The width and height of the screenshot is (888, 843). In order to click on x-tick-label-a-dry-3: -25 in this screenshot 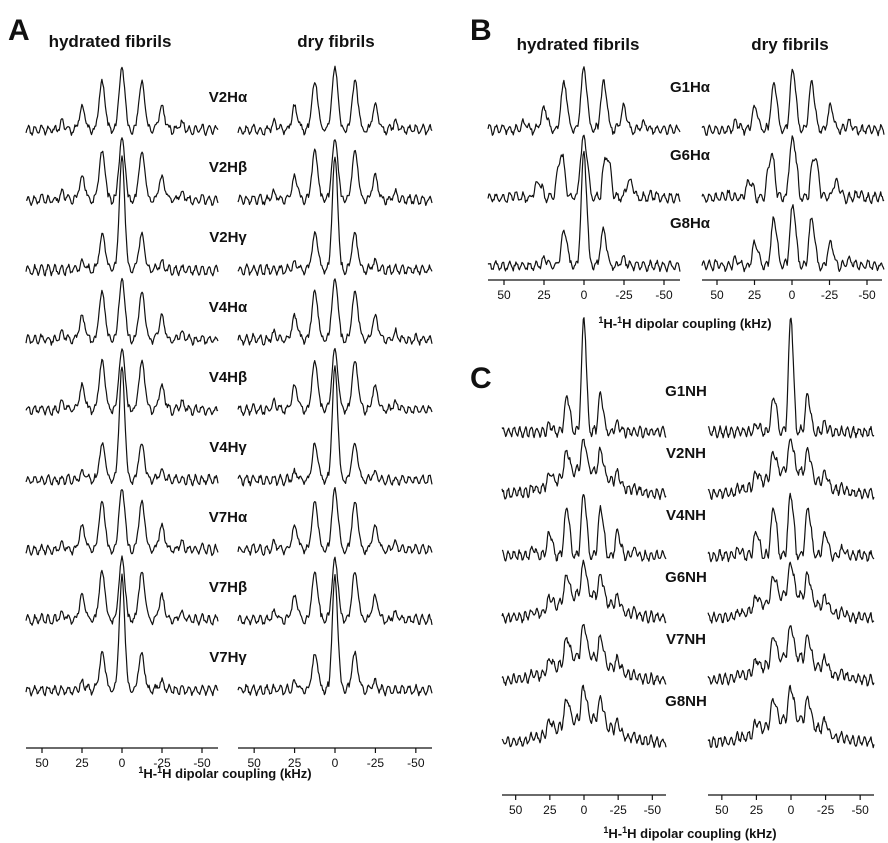, I will do `click(376, 763)`.